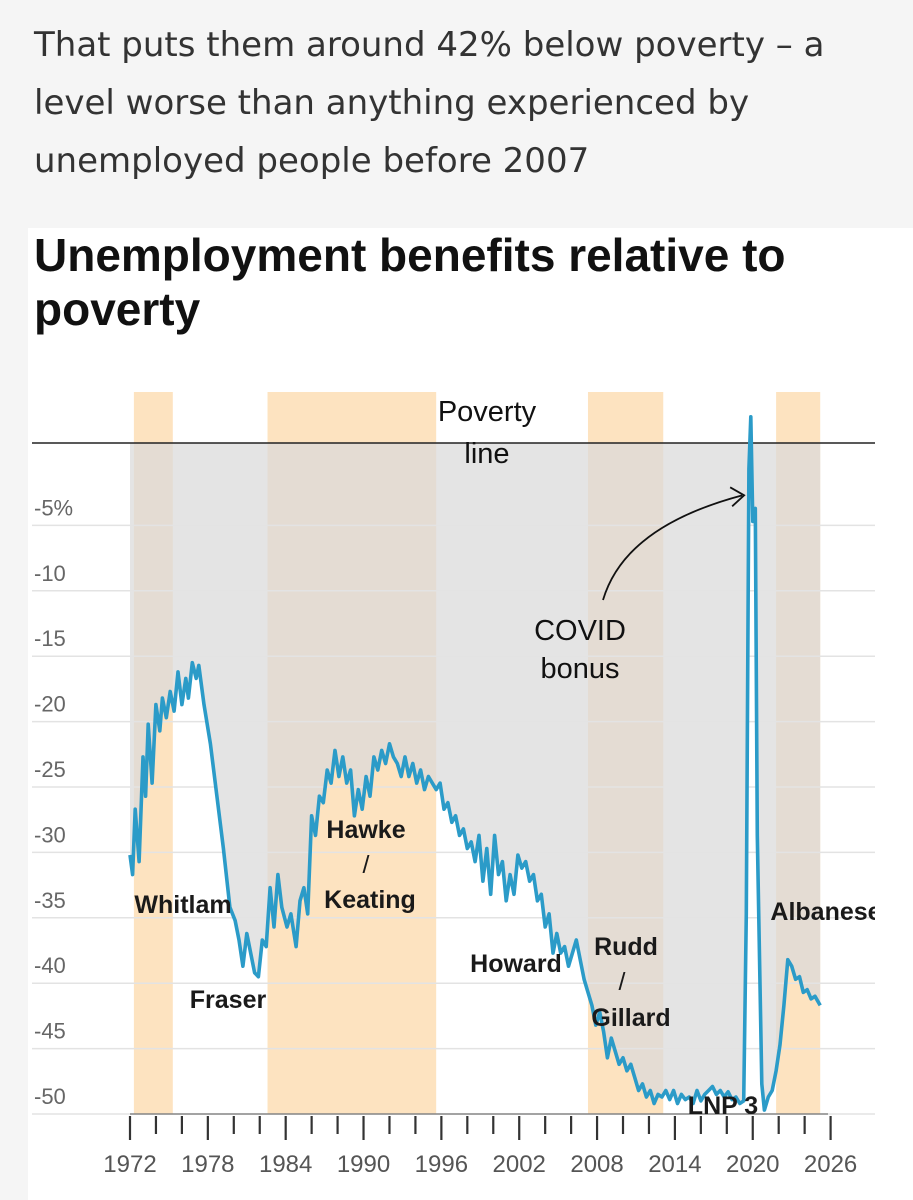 The image size is (913, 1200). I want to click on covid-annotation-arrow, so click(672, 547).